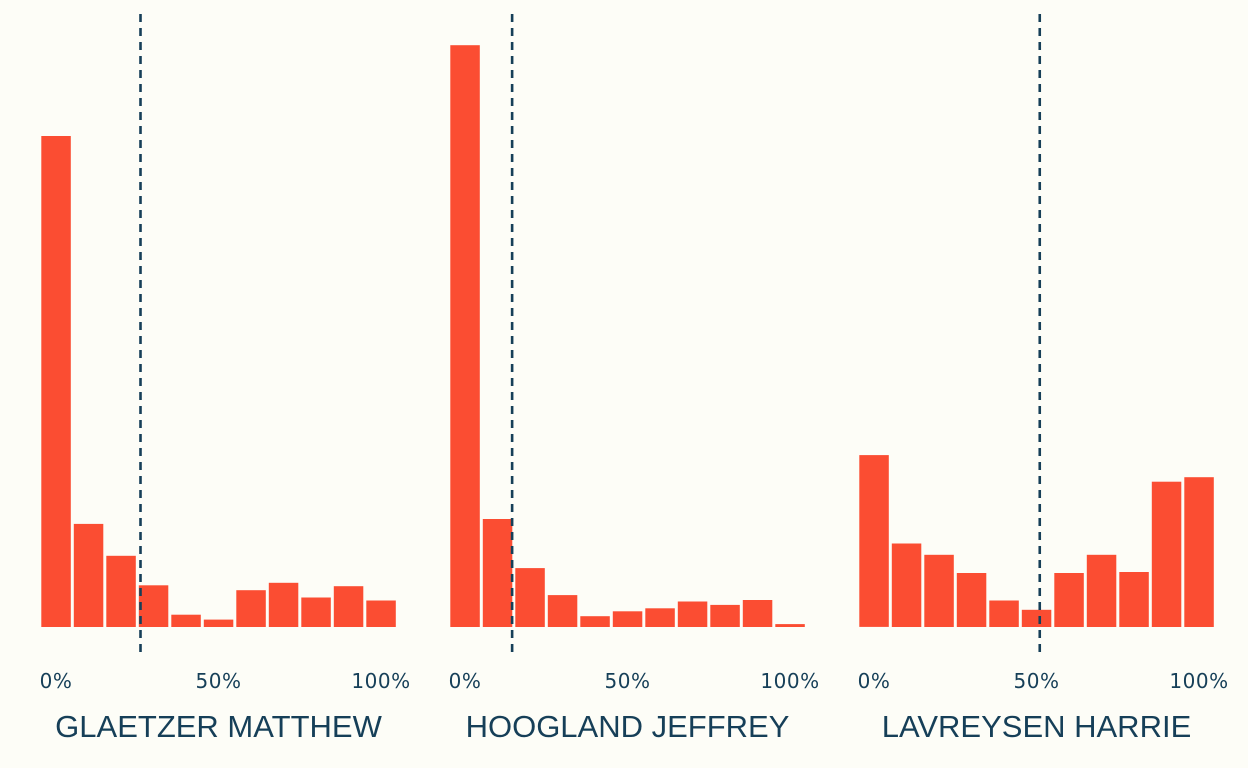 Image resolution: width=1248 pixels, height=768 pixels. What do you see at coordinates (628, 726) in the screenshot?
I see `panel-title: HOOGLAND JEFFREY` at bounding box center [628, 726].